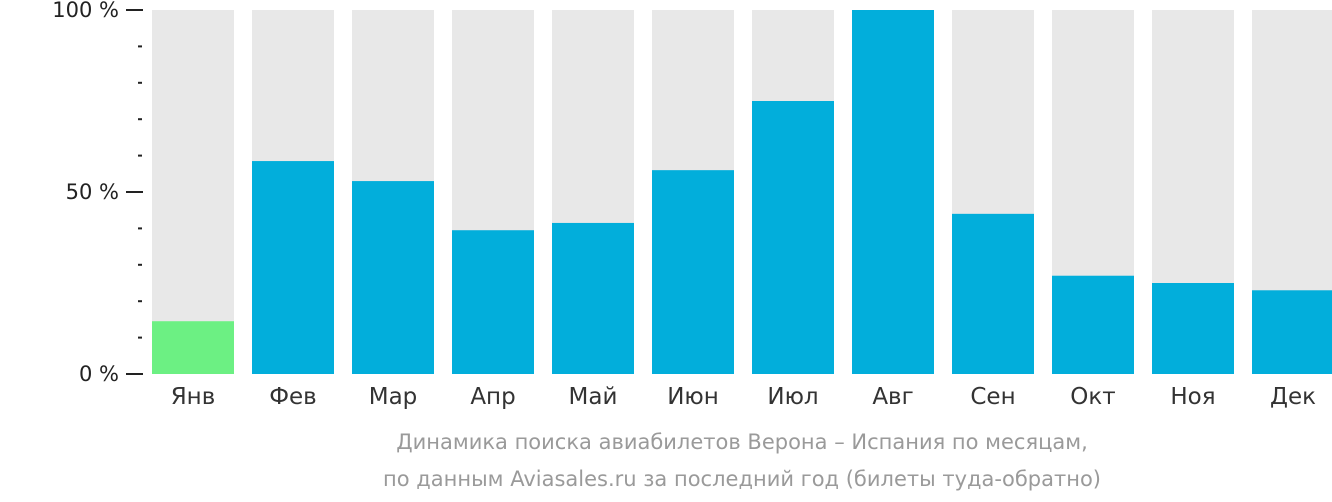 Image resolution: width=1332 pixels, height=502 pixels. I want to click on y-tick-label: 0 %, so click(99, 374).